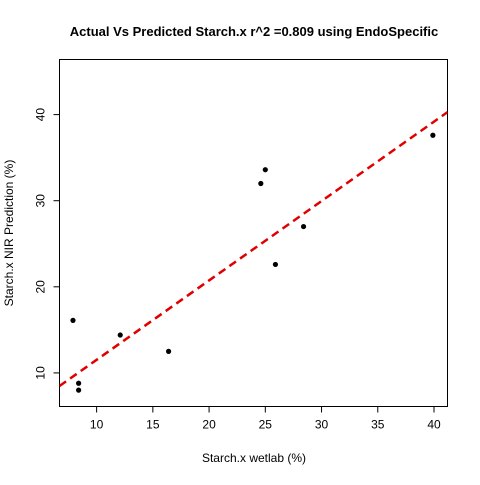 The width and height of the screenshot is (480, 485). I want to click on y-tick-label: 10, so click(41, 373).